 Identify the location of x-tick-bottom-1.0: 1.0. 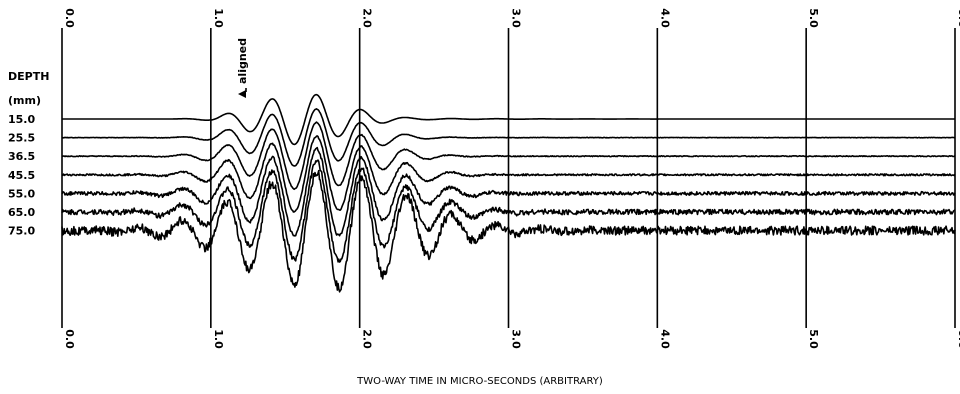
(218, 339).